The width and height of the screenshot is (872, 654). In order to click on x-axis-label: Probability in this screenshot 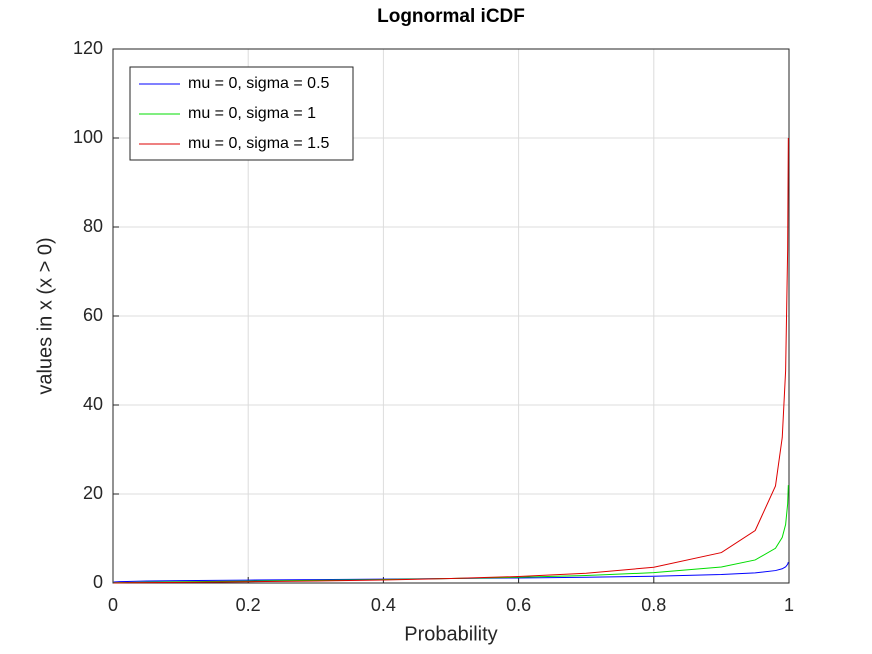, I will do `click(450, 634)`.